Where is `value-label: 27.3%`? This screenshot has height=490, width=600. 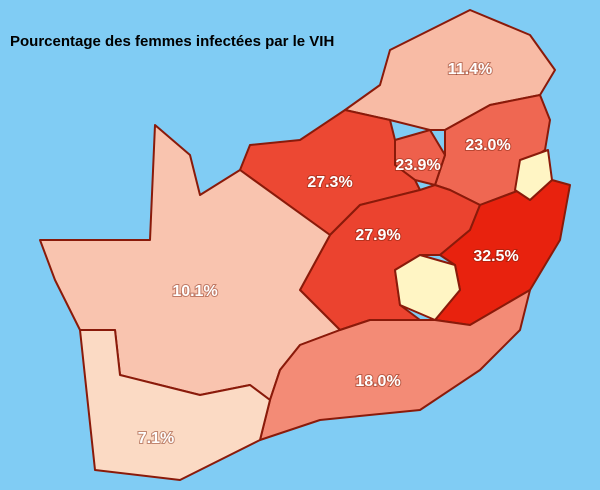
value-label: 27.3% is located at coordinates (329, 182).